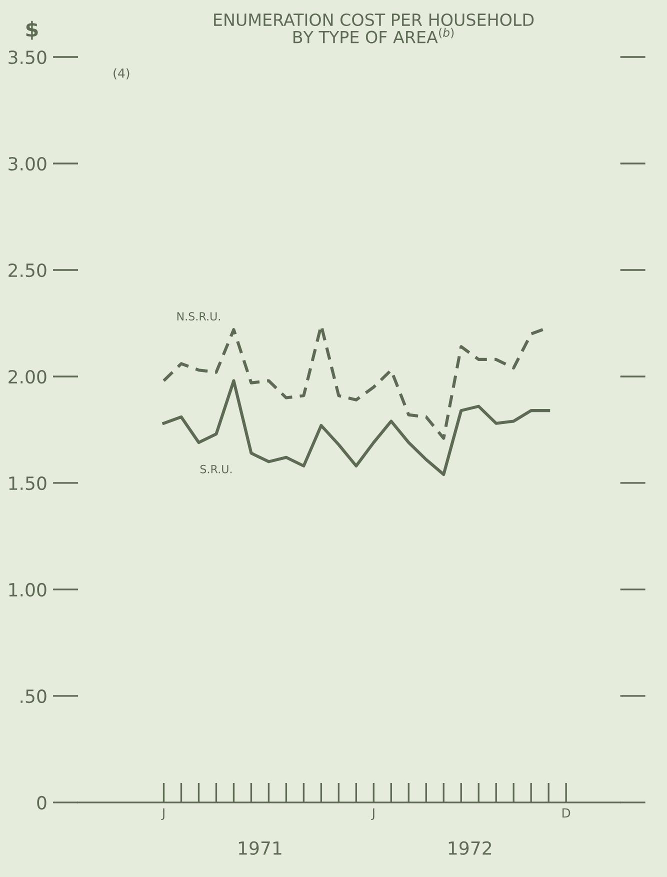  What do you see at coordinates (216, 469) in the screenshot?
I see `text: S.R.U.` at bounding box center [216, 469].